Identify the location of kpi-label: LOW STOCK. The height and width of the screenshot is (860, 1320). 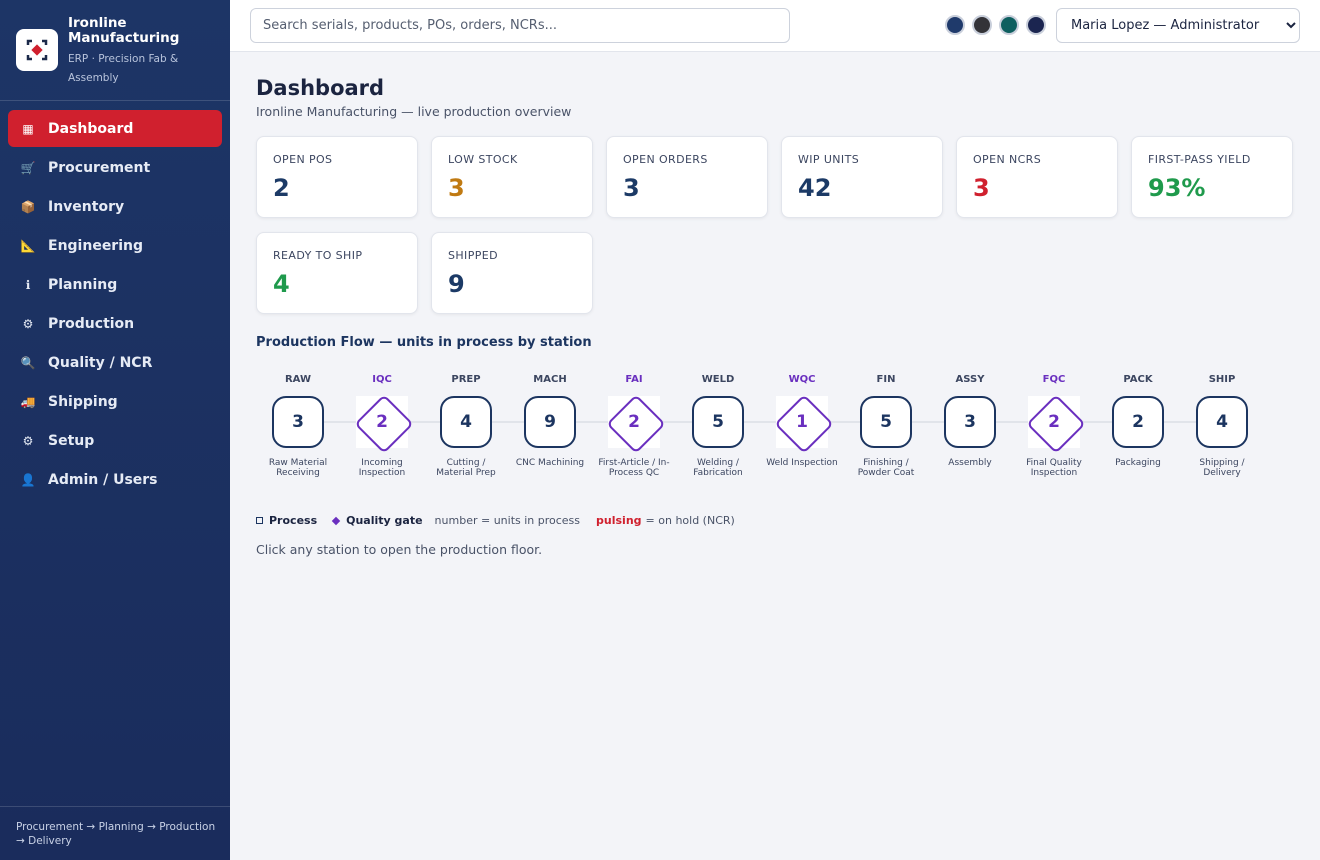
(483, 159).